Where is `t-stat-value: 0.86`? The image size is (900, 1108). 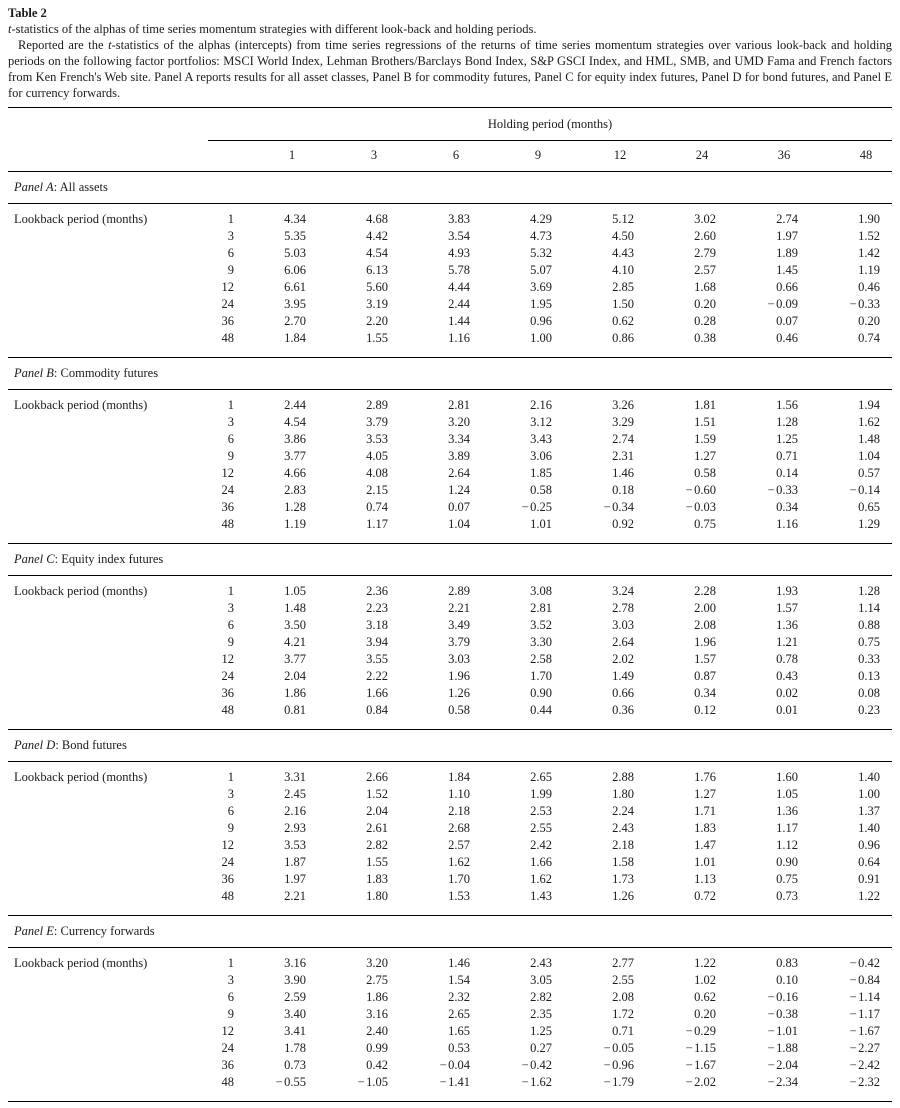 t-stat-value: 0.86 is located at coordinates (623, 338).